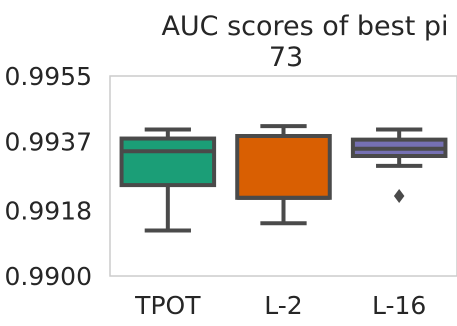  Describe the element at coordinates (283, 305) in the screenshot. I see `x-tick-label: L-2` at that location.